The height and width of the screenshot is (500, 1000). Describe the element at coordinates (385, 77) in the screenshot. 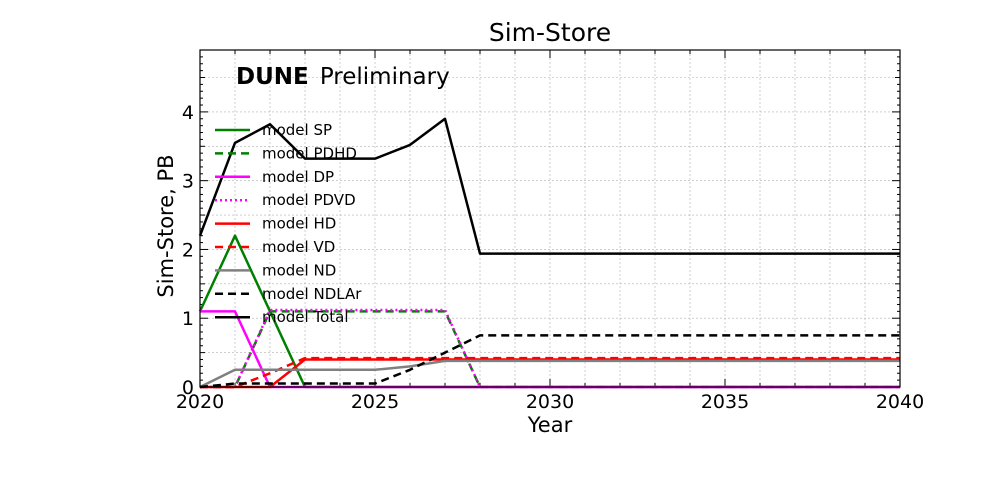

I see `preliminary-text: Preliminary` at that location.